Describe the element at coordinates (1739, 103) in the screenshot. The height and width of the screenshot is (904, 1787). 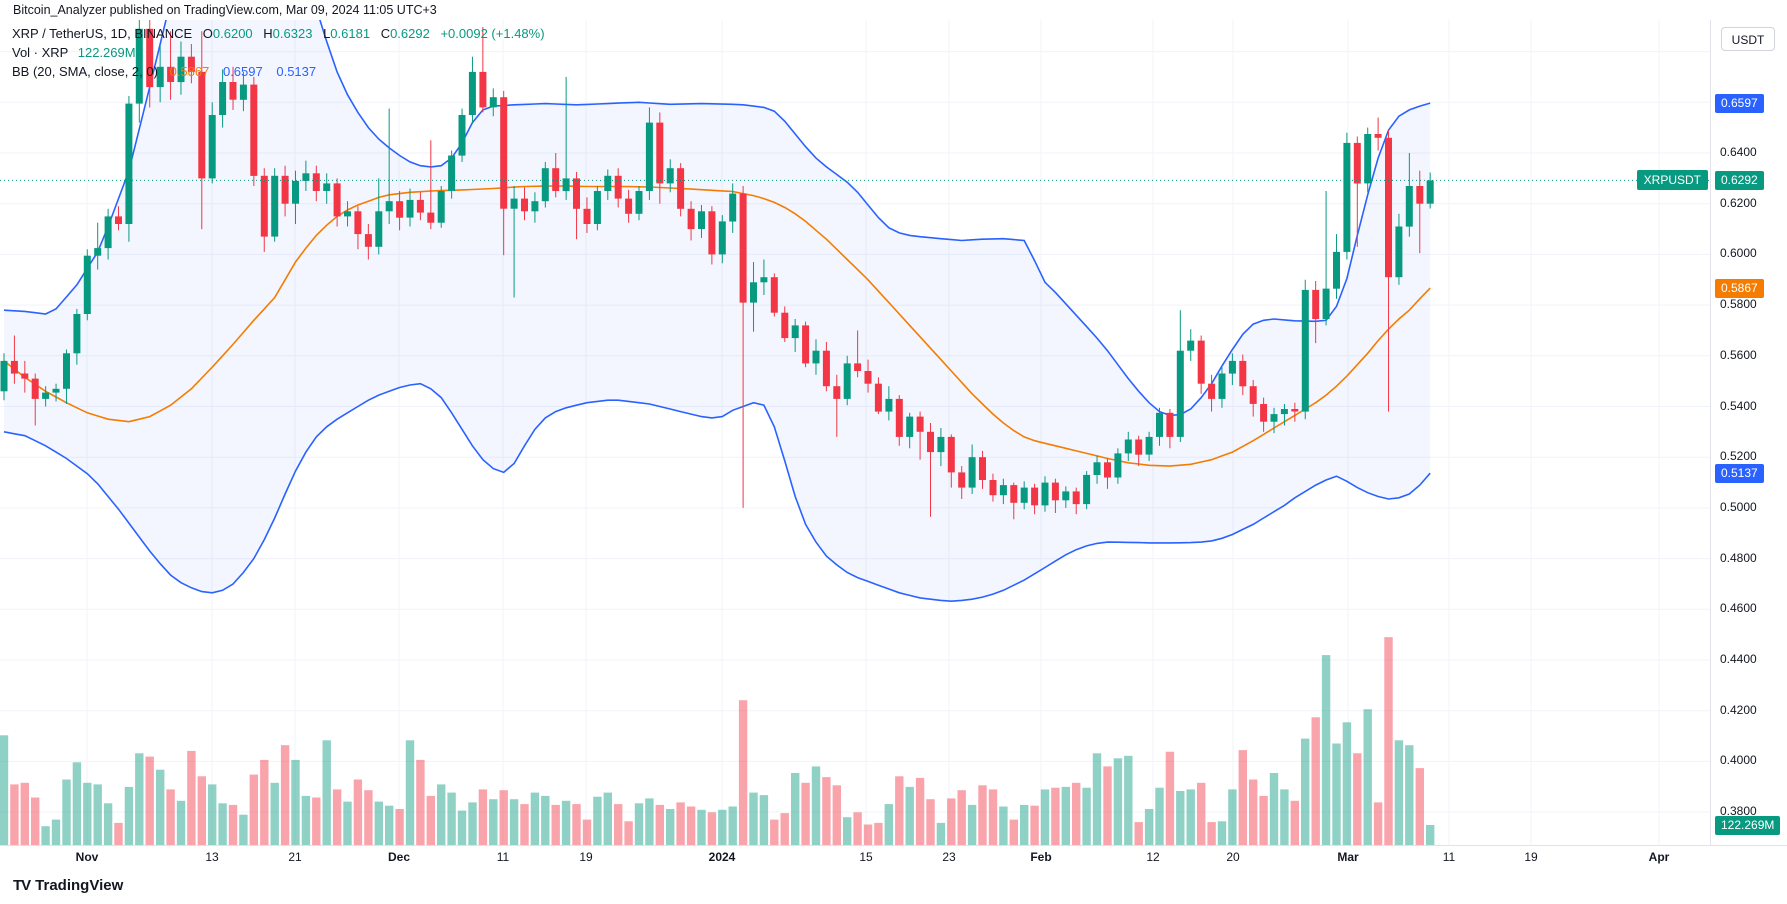
I see `price-badge: 0.6597` at that location.